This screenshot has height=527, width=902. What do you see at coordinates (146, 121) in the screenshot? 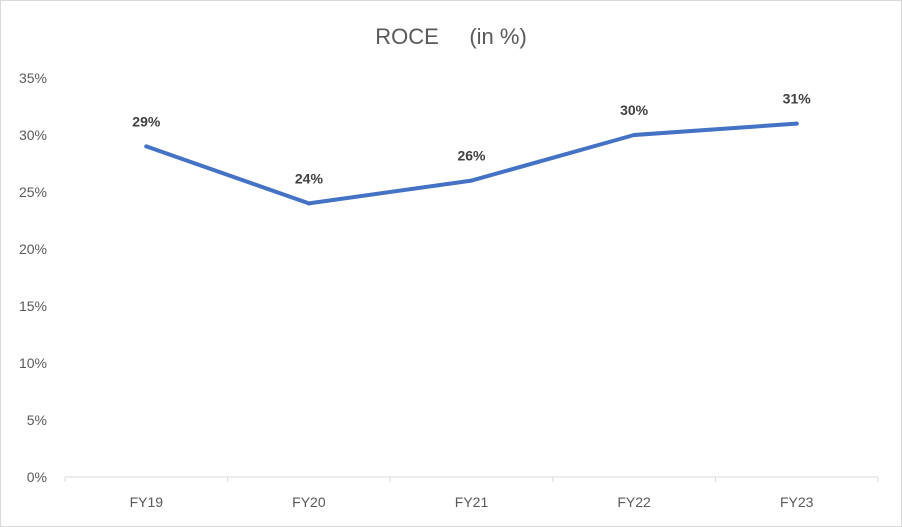
I see `data-label: 29%` at bounding box center [146, 121].